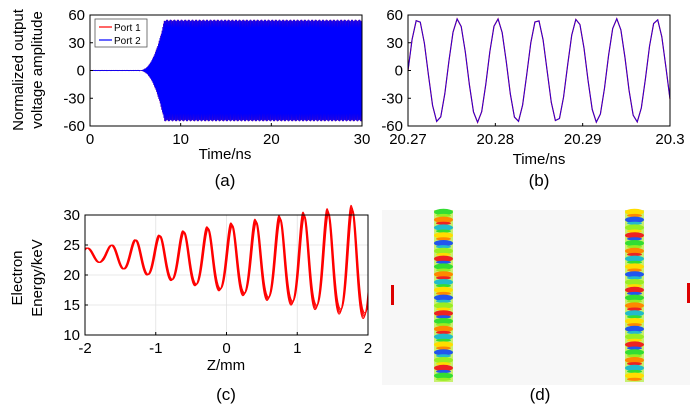 Image resolution: width=693 pixels, height=410 pixels. I want to click on panel-a-ytick-label: 30, so click(76, 43).